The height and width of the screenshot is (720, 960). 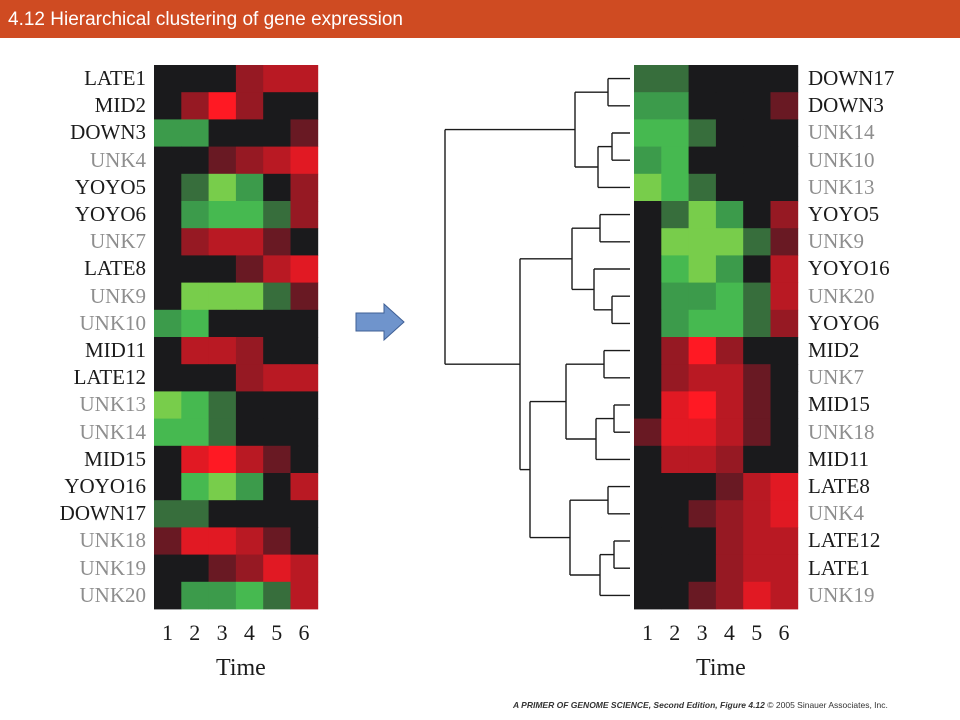 I want to click on right-gene-label: UNK19, so click(x=841, y=594).